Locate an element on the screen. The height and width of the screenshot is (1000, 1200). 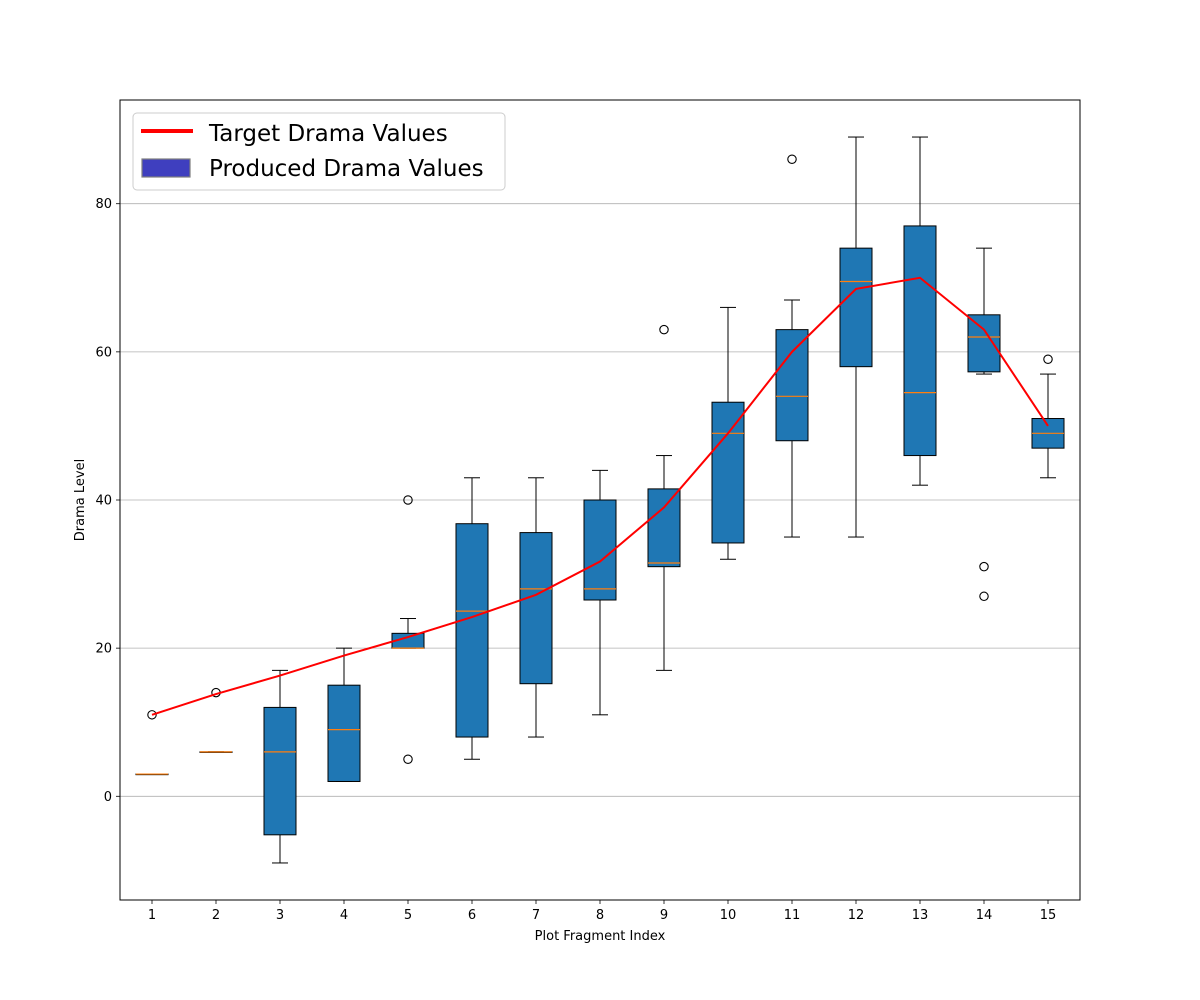
x-axis-label: Plot Fragment Index is located at coordinates (600, 936).